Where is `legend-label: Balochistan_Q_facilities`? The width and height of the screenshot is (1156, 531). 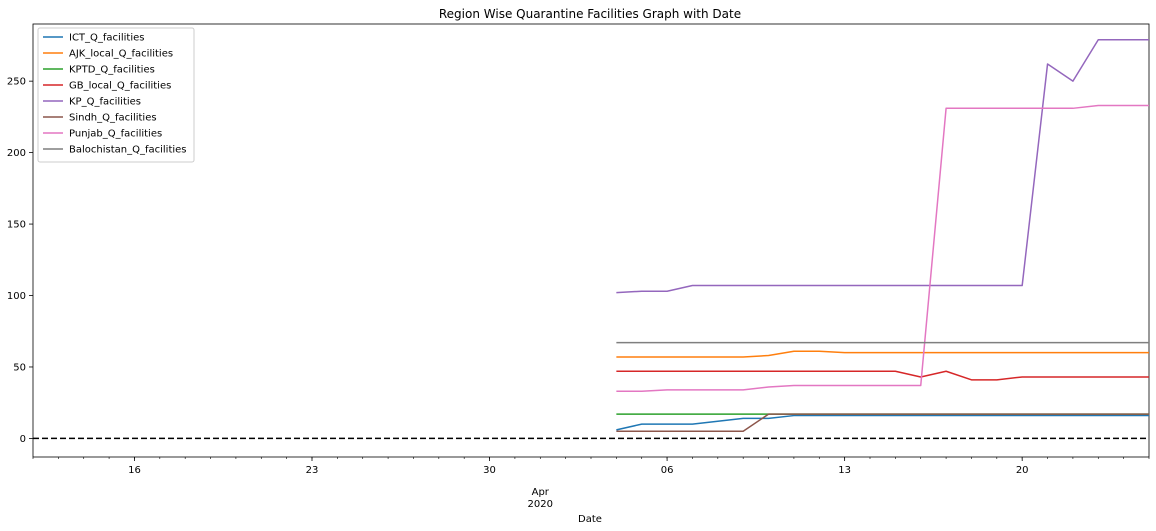
legend-label: Balochistan_Q_facilities is located at coordinates (128, 150).